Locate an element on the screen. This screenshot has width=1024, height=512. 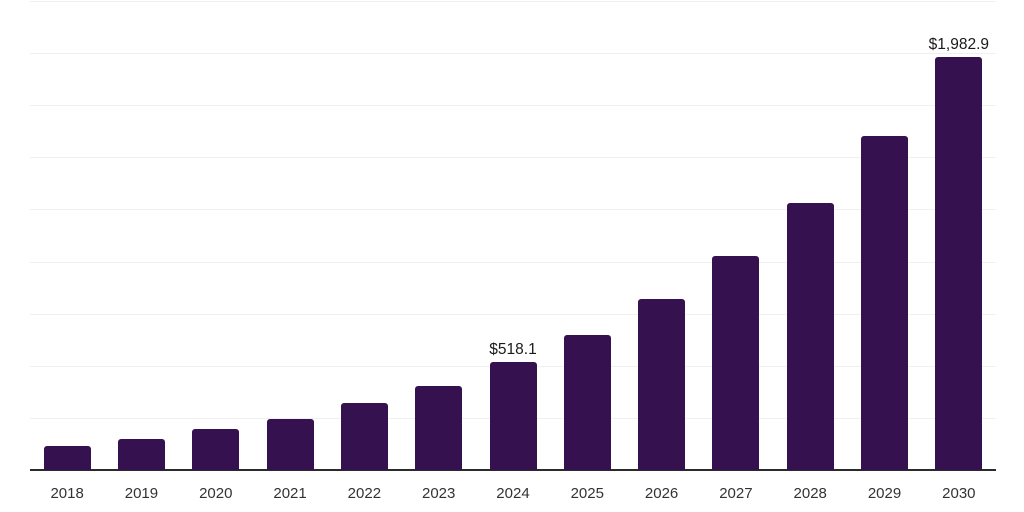
bar-2024 is located at coordinates (513, 416).